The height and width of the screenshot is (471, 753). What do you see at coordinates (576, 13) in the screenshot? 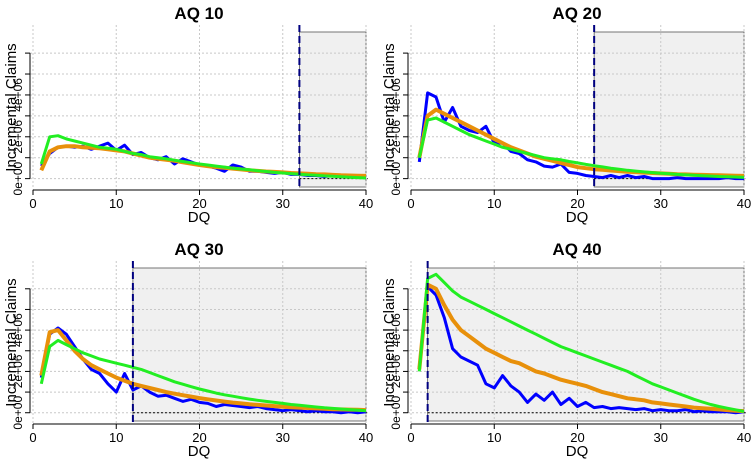
I see `panel-title: AQ 20` at bounding box center [576, 13].